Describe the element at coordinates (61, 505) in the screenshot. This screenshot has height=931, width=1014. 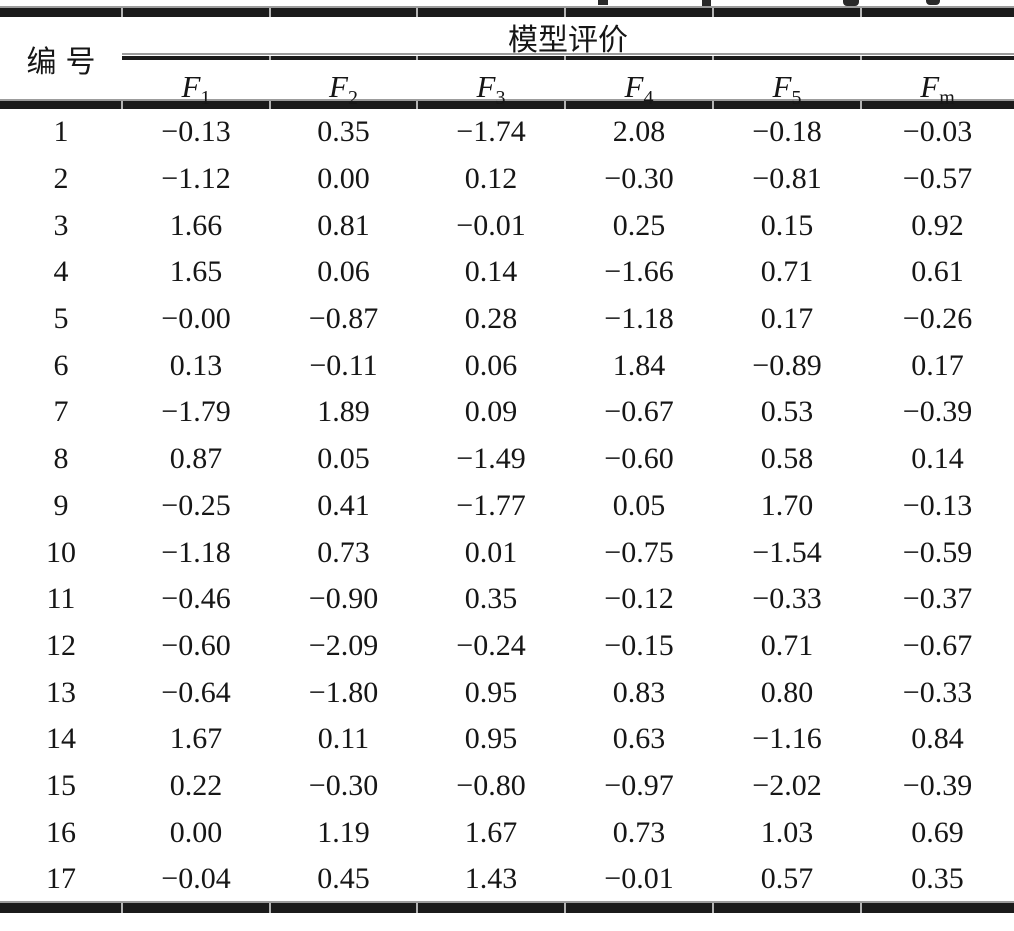
I see `row-id: 9` at that location.